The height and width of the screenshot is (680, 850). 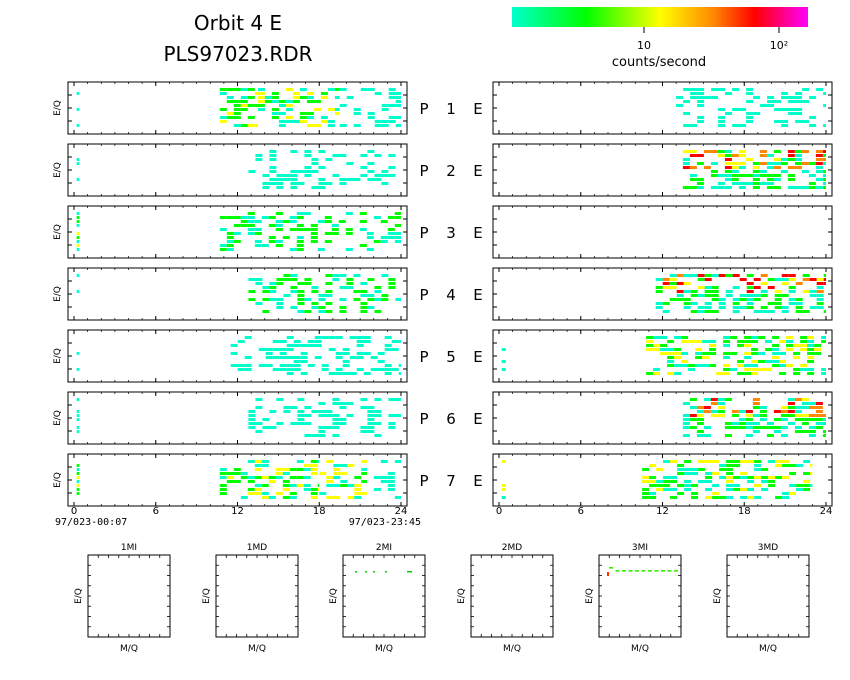 I want to click on row-label-part: 4, so click(x=451, y=295).